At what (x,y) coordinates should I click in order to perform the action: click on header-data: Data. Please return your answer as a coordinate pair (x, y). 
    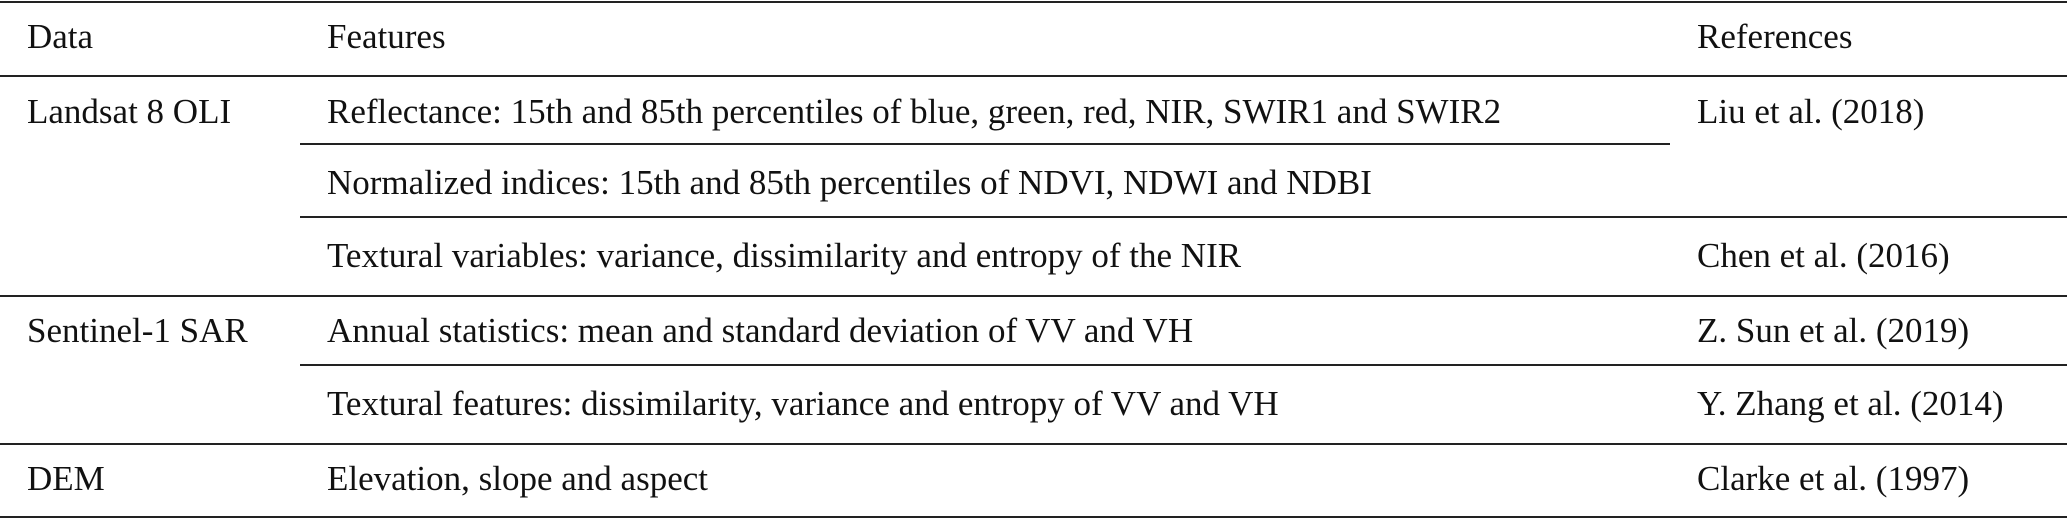
    Looking at the image, I should click on (60, 36).